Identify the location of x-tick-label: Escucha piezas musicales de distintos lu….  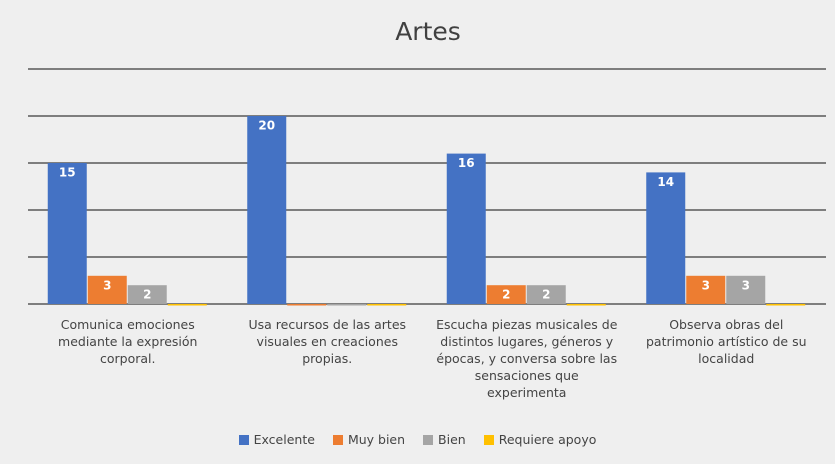
(527, 358).